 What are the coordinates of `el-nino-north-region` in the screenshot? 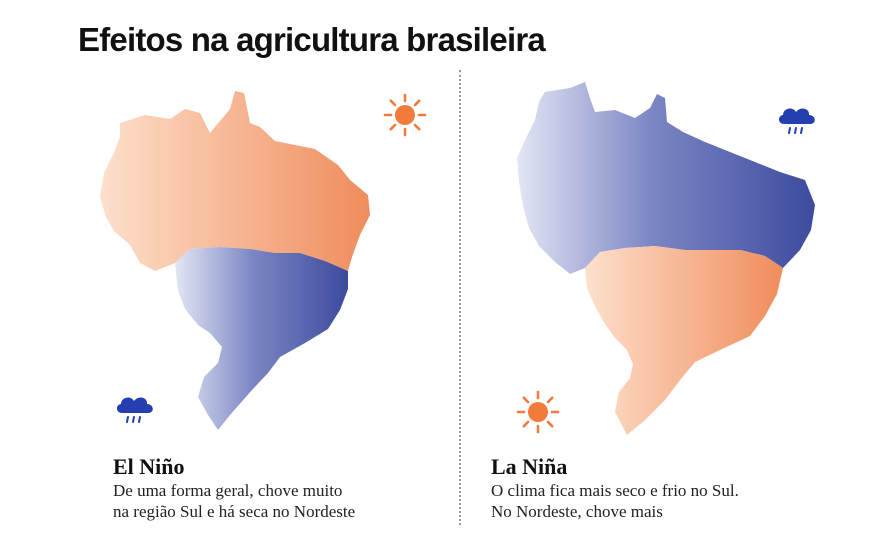 It's located at (235, 181).